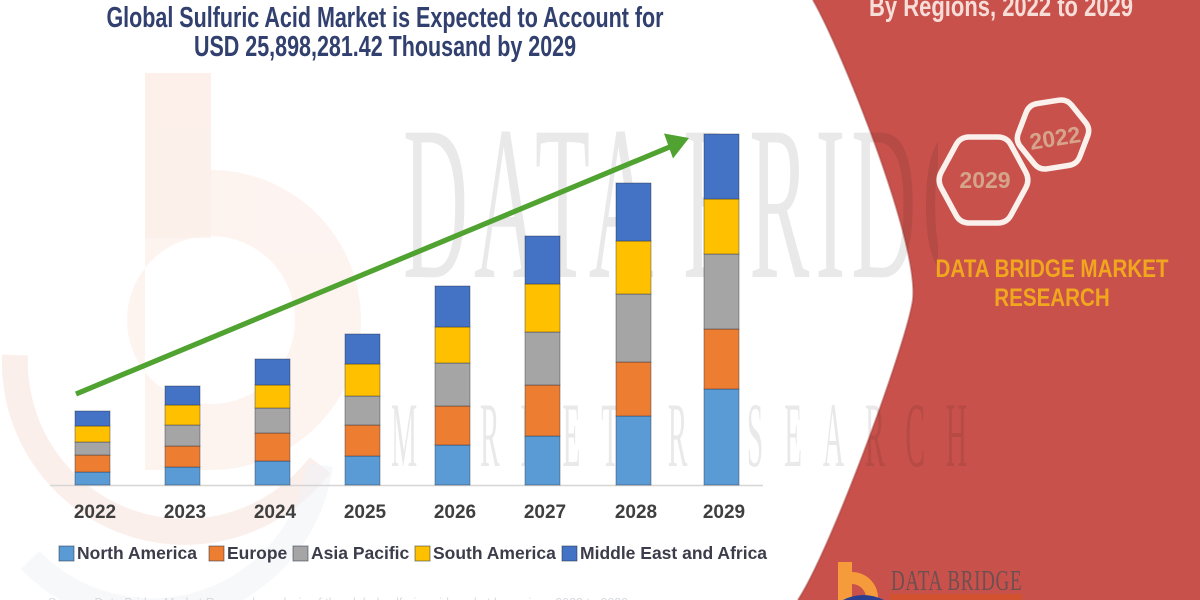 Image resolution: width=1200 pixels, height=600 pixels. I want to click on svg-text:USD 25,898,281.42 Thousand by: USD 25,898,281.42 Thousand by 2029, so click(385, 47).